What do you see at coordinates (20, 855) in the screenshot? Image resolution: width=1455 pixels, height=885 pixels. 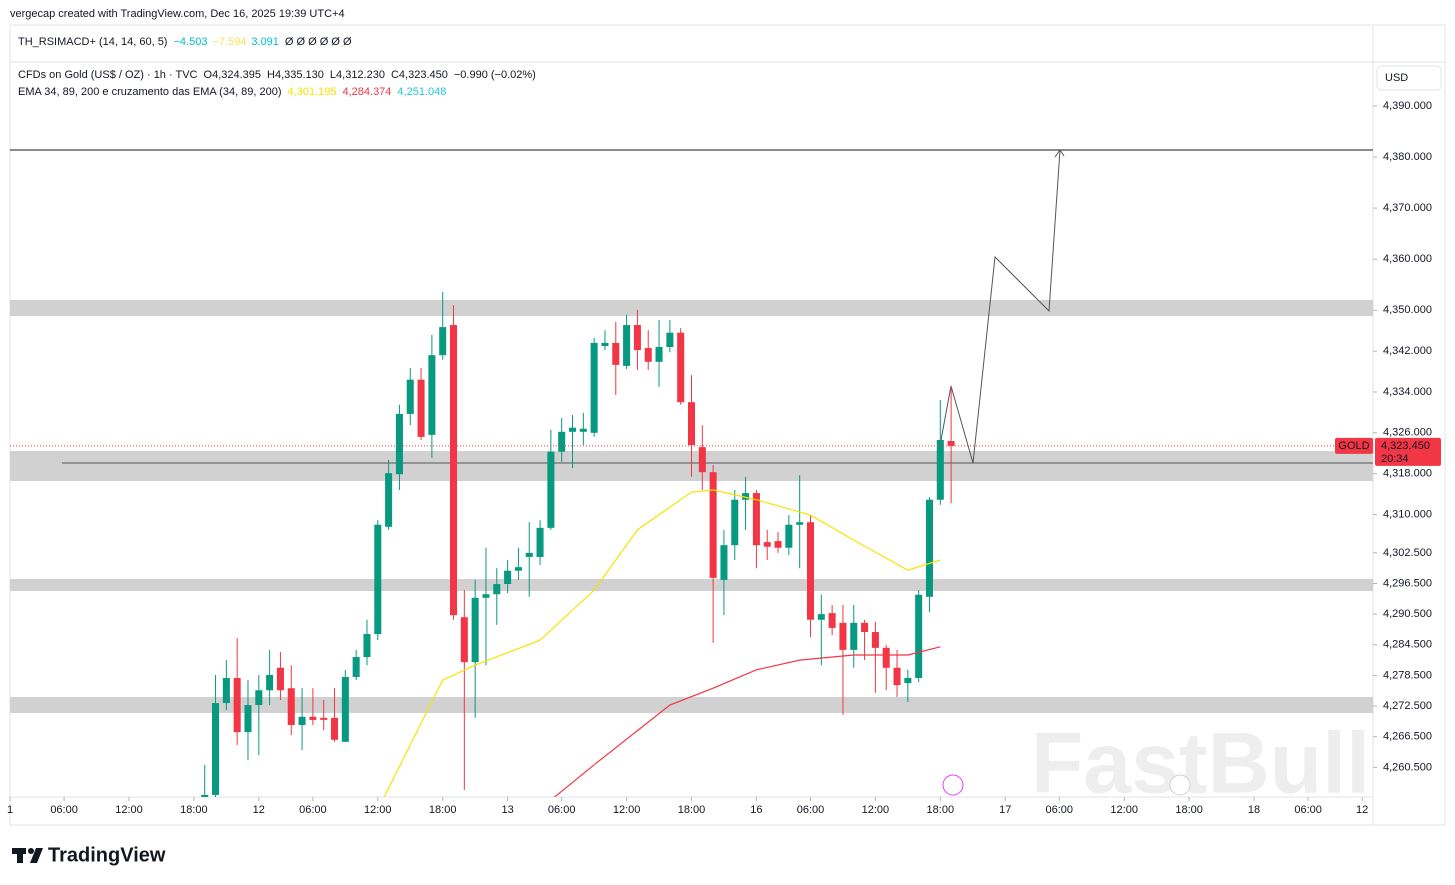 I see `logo-mark` at bounding box center [20, 855].